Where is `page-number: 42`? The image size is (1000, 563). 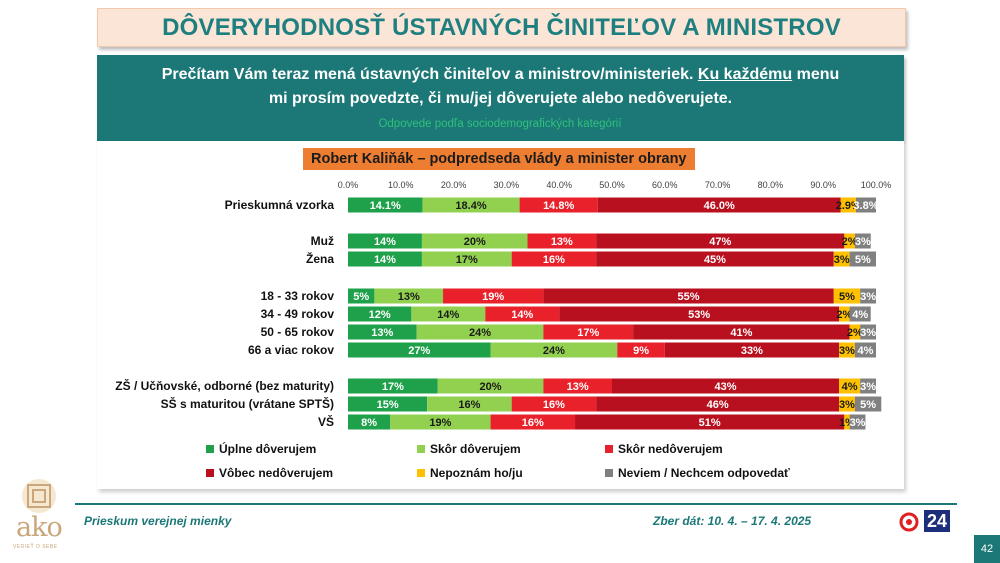
page-number: 42 is located at coordinates (987, 549).